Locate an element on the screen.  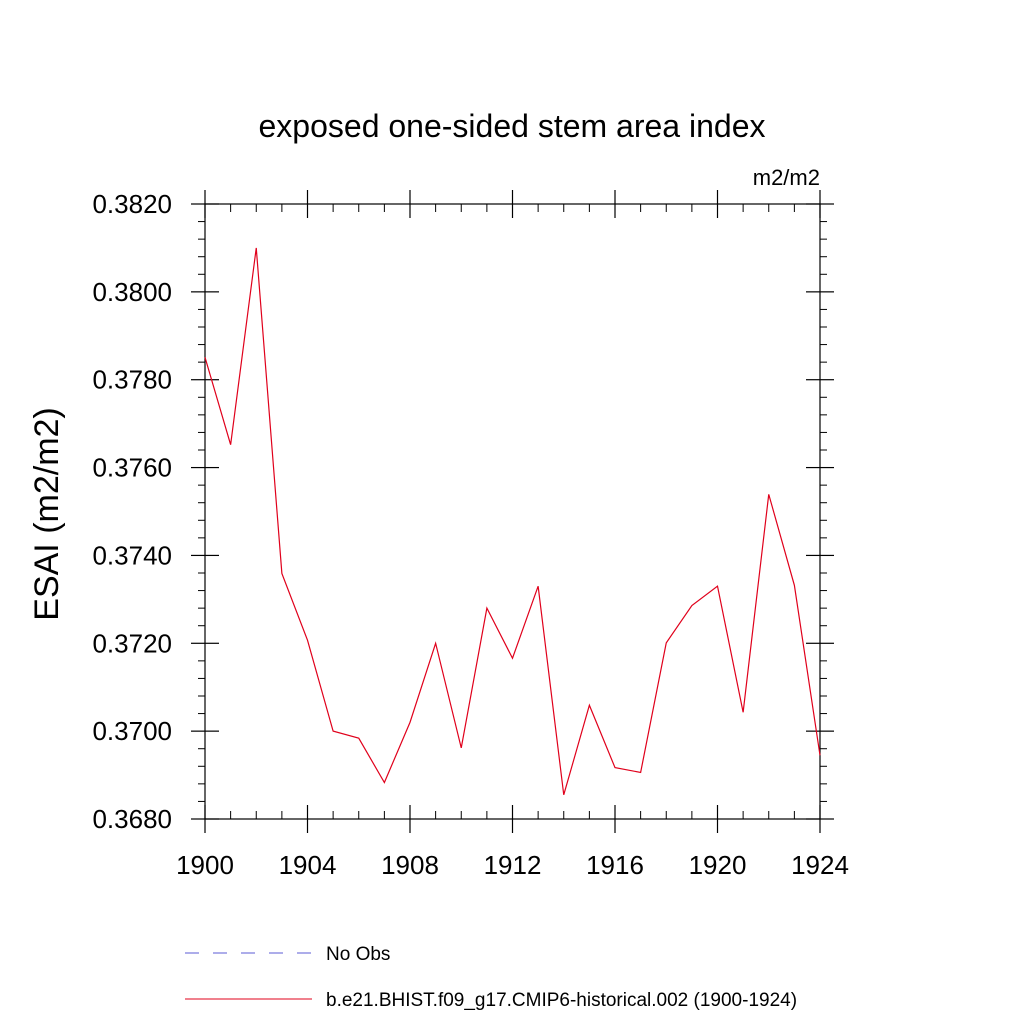
x-tick-label: 1924 is located at coordinates (820, 865).